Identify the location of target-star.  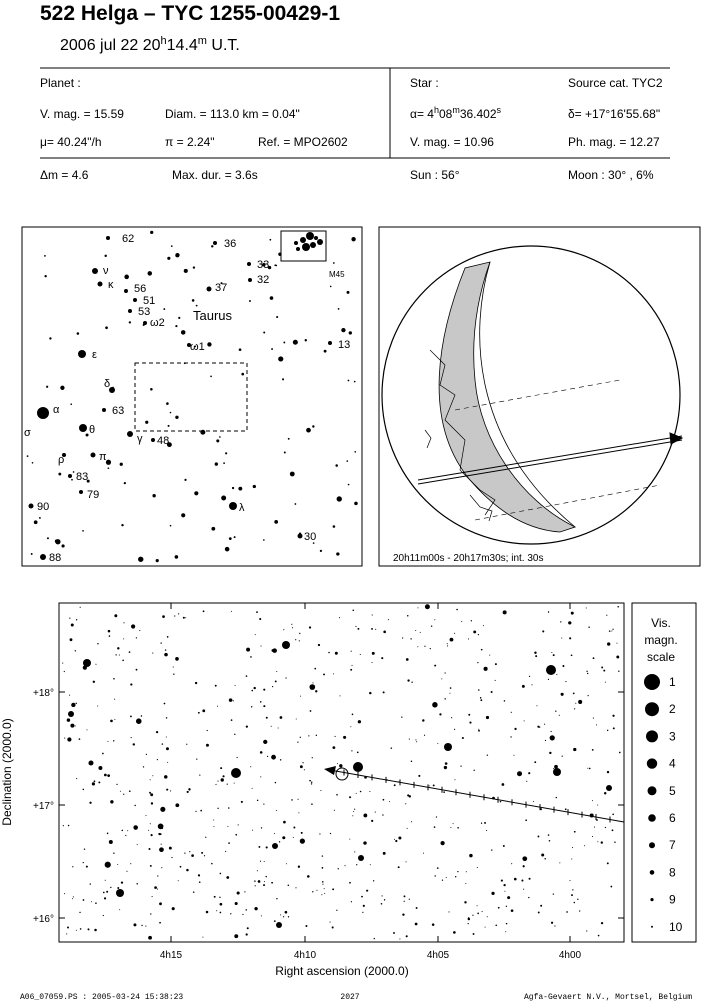
(342, 774).